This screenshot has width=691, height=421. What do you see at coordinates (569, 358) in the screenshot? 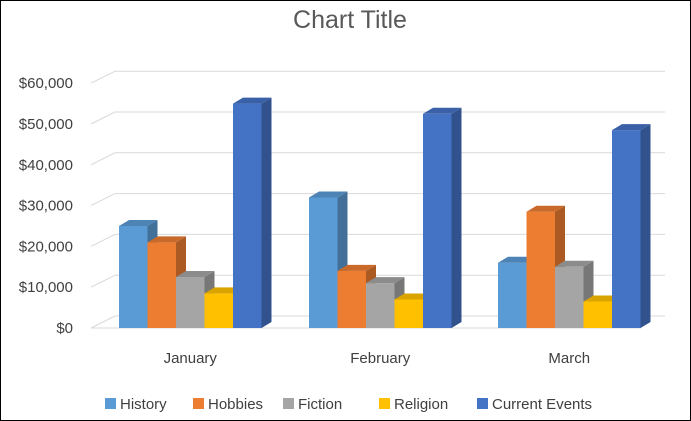
I see `x-category-label: March` at bounding box center [569, 358].